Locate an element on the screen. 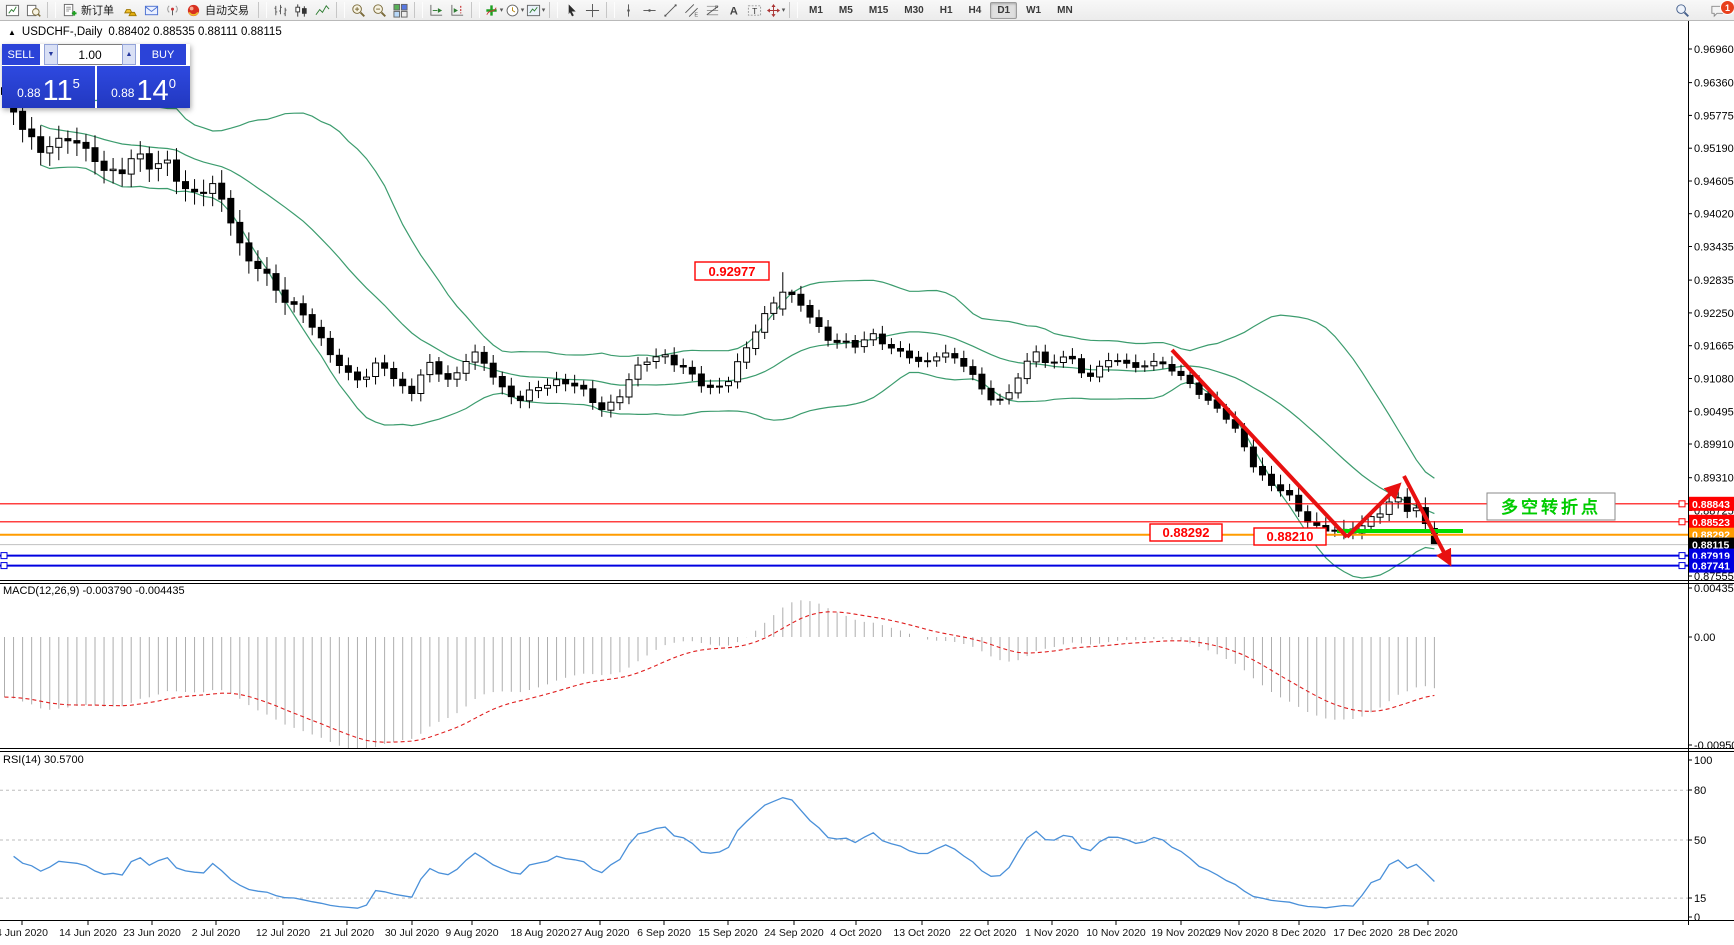  svg-text: 0.94020 is located at coordinates (1714, 215).